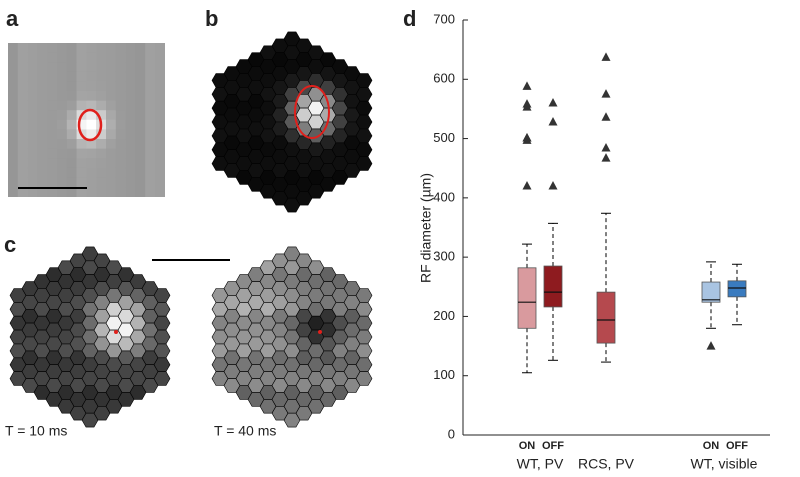  Describe the element at coordinates (444, 78) in the screenshot. I see `y-tick-label: 600` at that location.